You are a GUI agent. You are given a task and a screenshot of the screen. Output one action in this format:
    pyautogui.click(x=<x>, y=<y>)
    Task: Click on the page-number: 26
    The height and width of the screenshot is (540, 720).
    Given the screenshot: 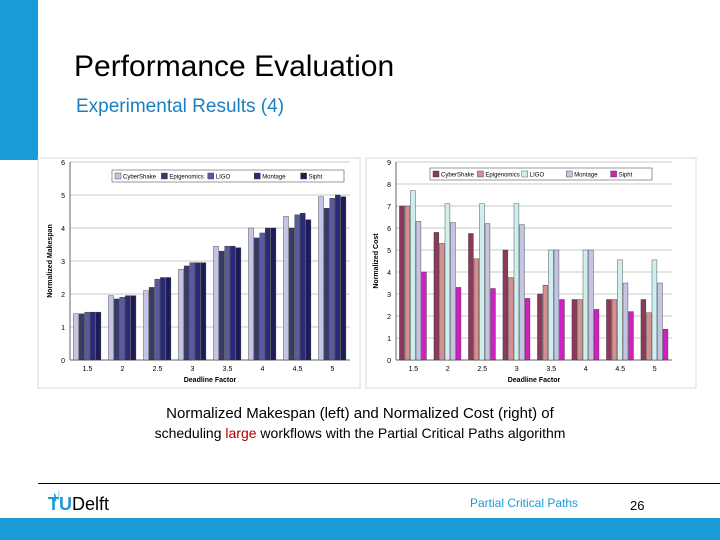 What is the action you would take?
    pyautogui.click(x=637, y=505)
    